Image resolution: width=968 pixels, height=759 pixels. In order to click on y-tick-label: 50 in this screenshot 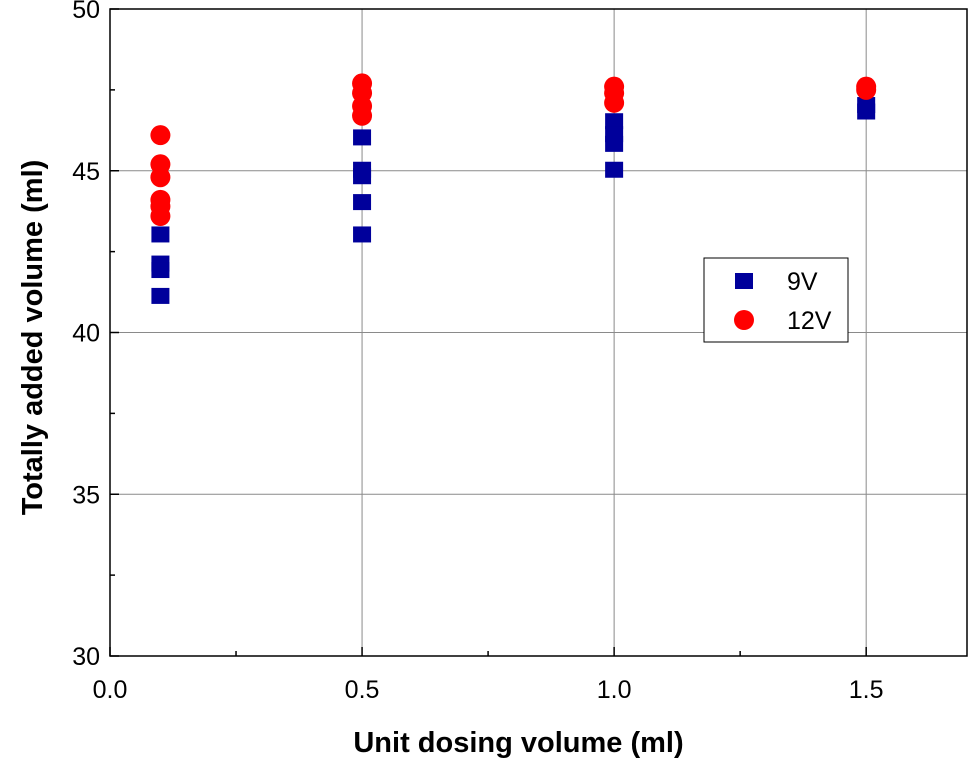, I will do `click(86, 12)`.